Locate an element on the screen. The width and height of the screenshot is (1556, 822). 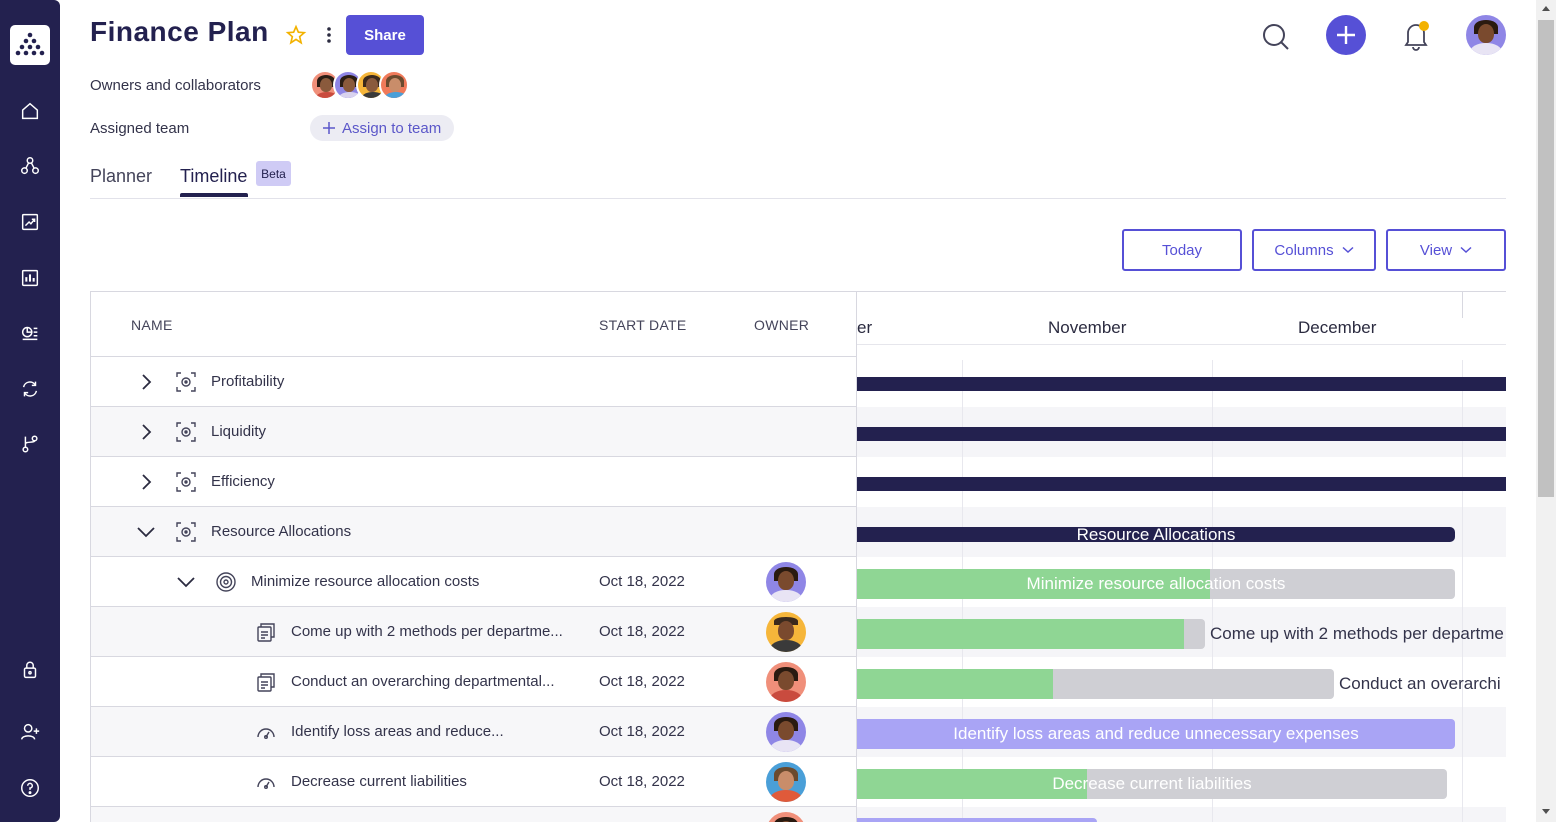
row-name: Liquidity is located at coordinates (239, 431).